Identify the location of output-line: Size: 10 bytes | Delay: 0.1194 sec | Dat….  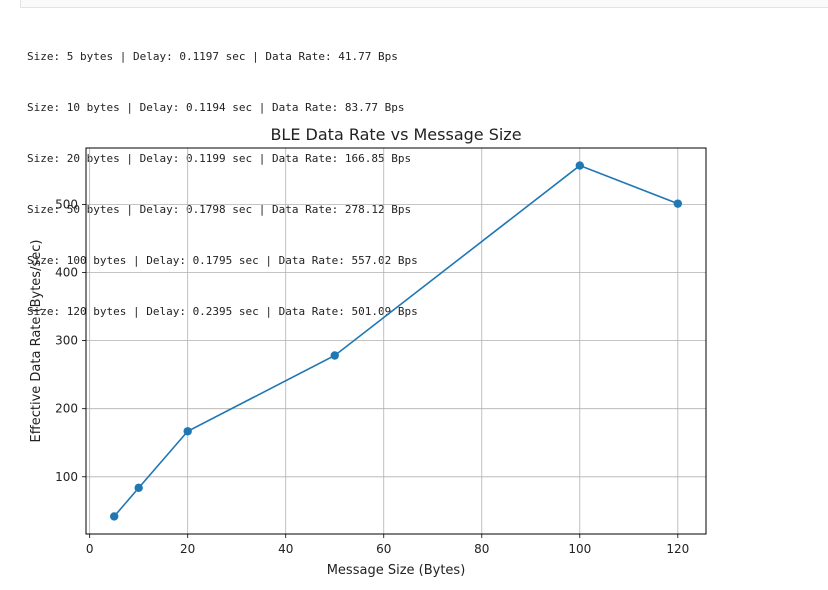
(216, 107).